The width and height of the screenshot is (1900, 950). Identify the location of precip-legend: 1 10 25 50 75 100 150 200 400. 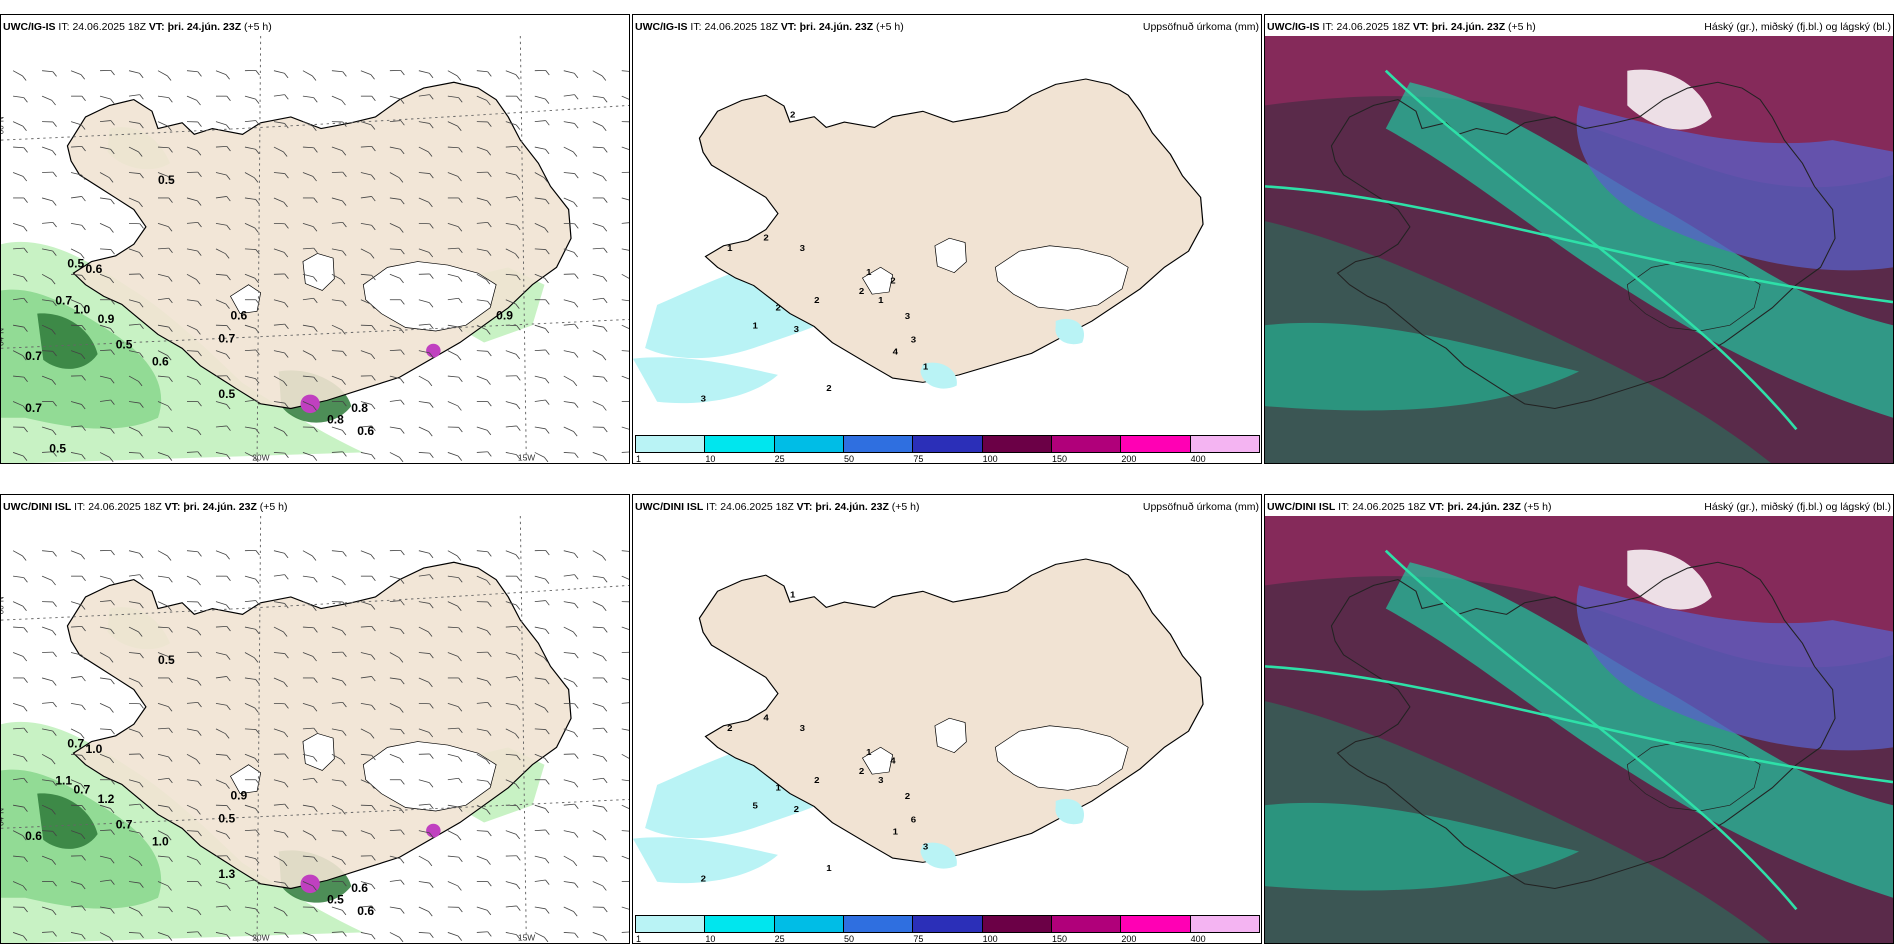
(947, 449).